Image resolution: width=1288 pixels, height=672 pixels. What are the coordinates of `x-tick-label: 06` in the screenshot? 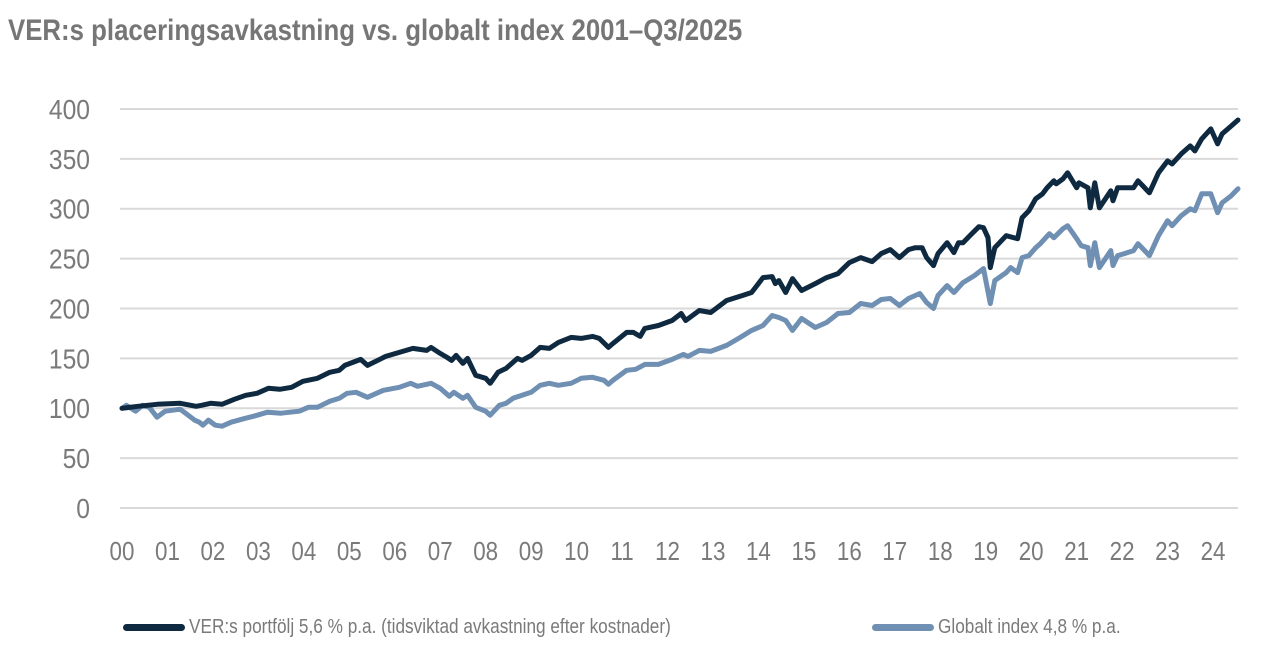 It's located at (394, 551).